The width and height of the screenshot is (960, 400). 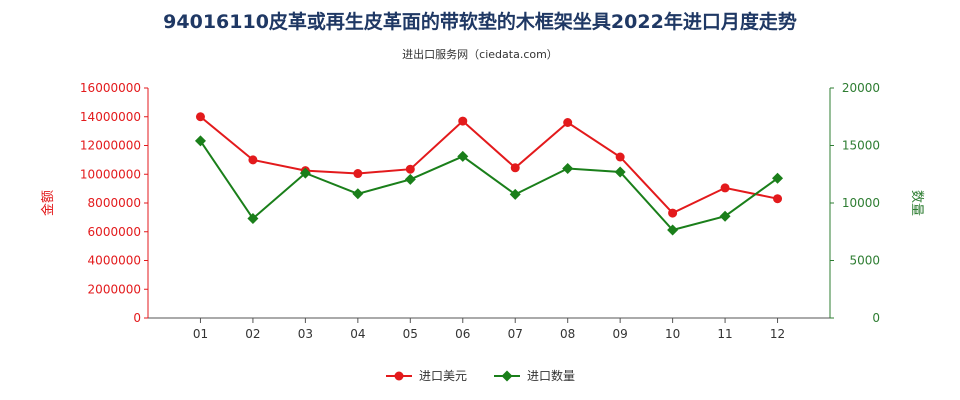 I want to click on y-left-tick-label: 6000000, so click(x=114, y=232).